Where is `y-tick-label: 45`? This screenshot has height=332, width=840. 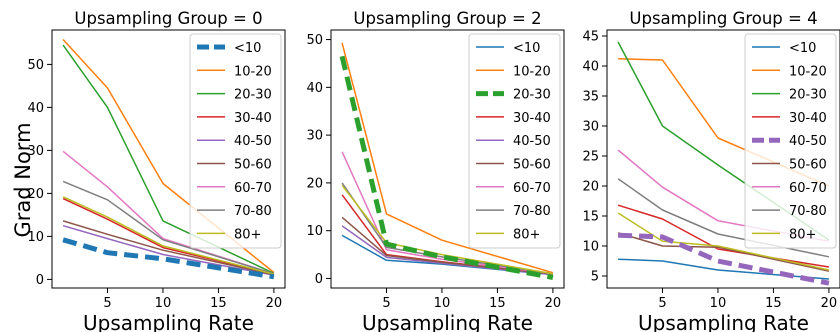
y-tick-label: 45 is located at coordinates (590, 37).